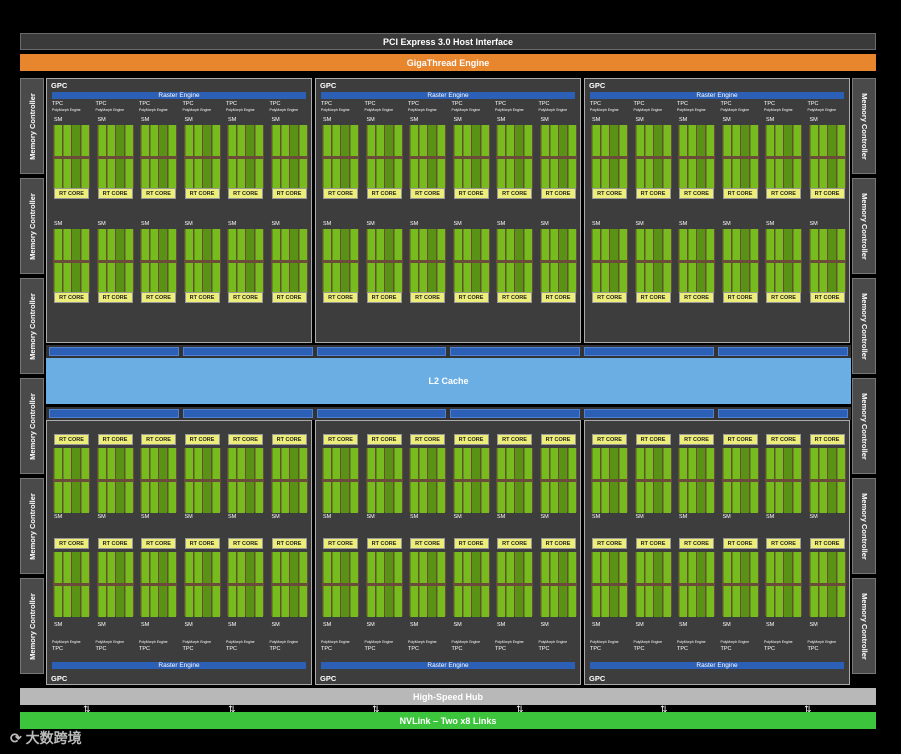  I want to click on double-arrow-icon: ⇅, so click(808, 709).